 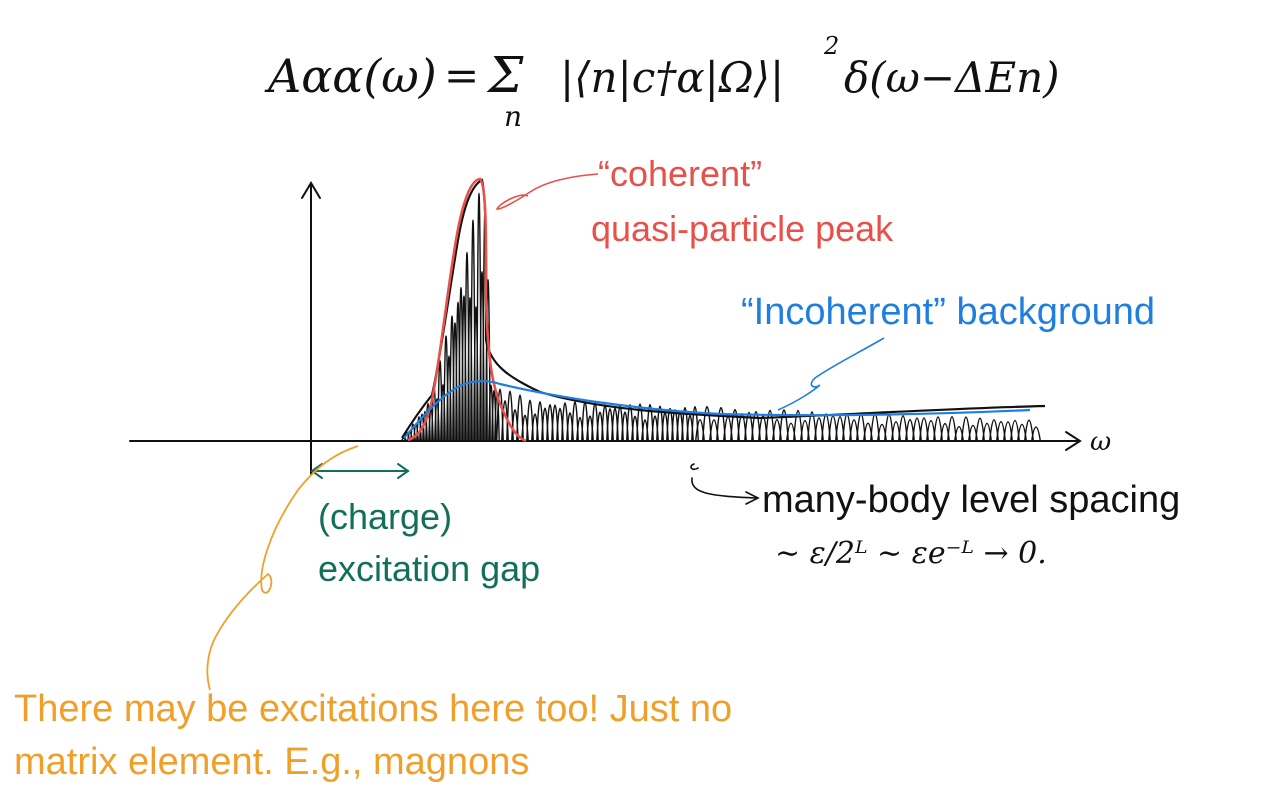 What do you see at coordinates (385, 516) in the screenshot?
I see `gap-label-line1: (charge)` at bounding box center [385, 516].